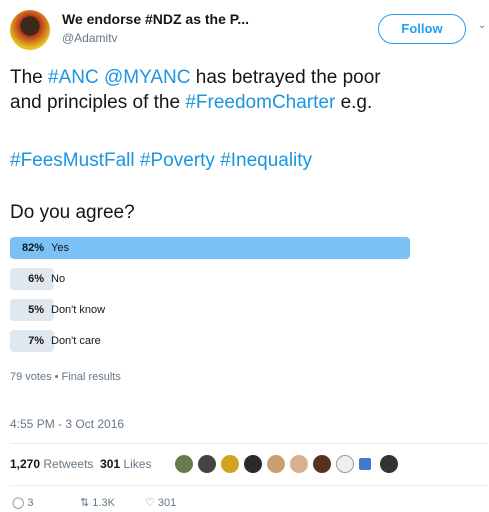 This screenshot has width=489, height=512. I want to click on poll-percent: 6%, so click(36, 279).